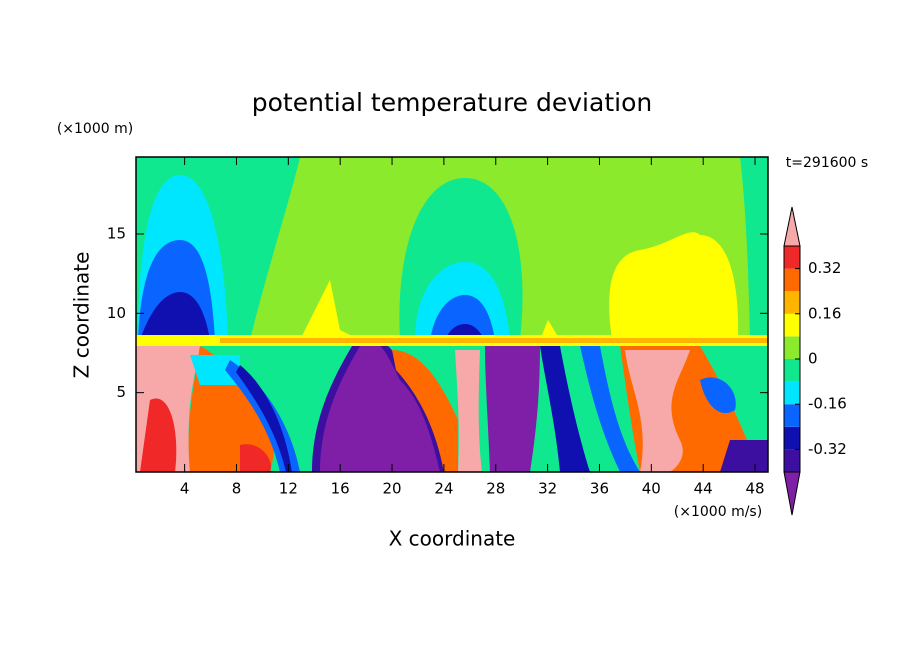  I want to click on time-label: t=291600 s, so click(827, 163).